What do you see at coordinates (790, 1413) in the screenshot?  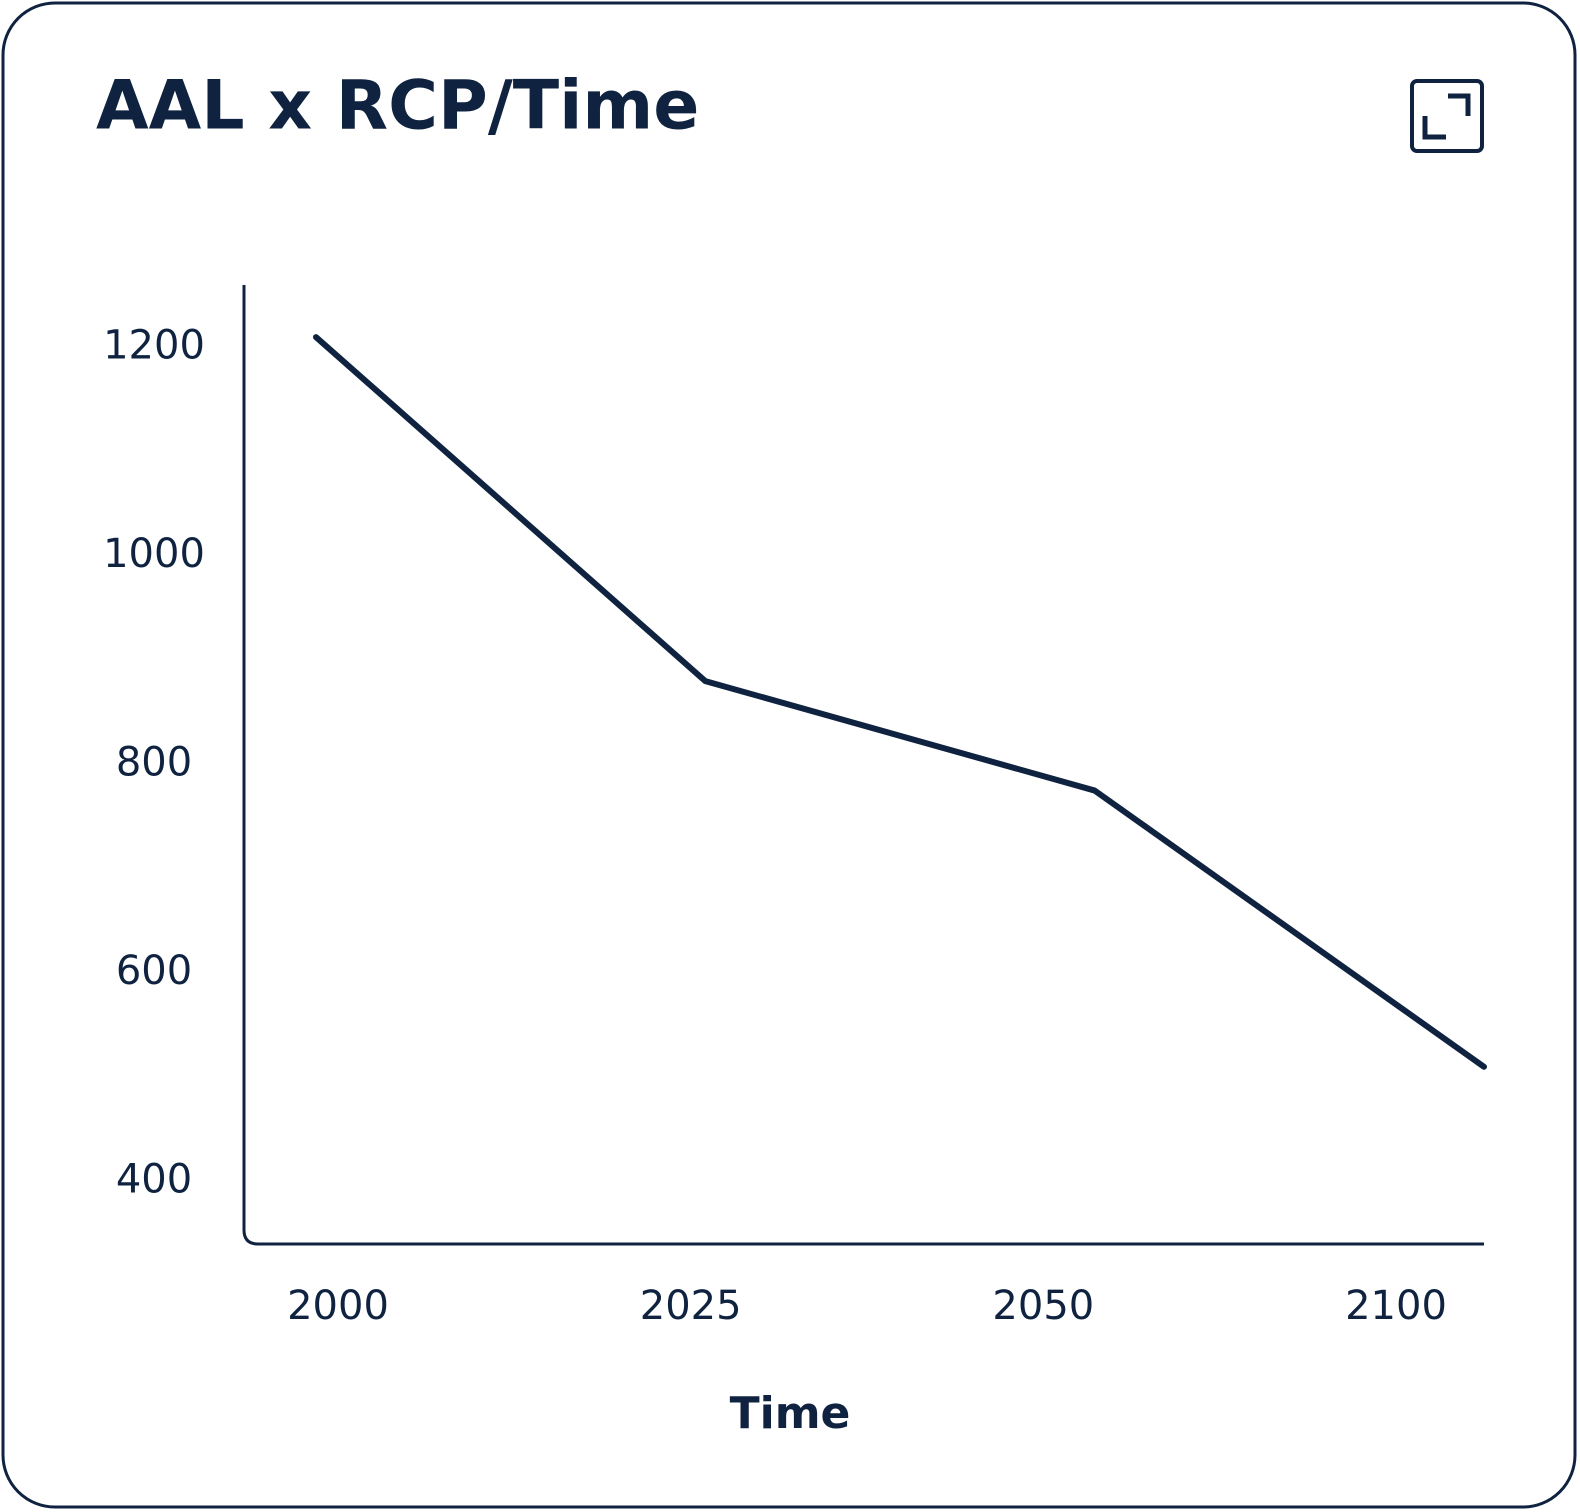 I see `x-axis-label: Time` at bounding box center [790, 1413].